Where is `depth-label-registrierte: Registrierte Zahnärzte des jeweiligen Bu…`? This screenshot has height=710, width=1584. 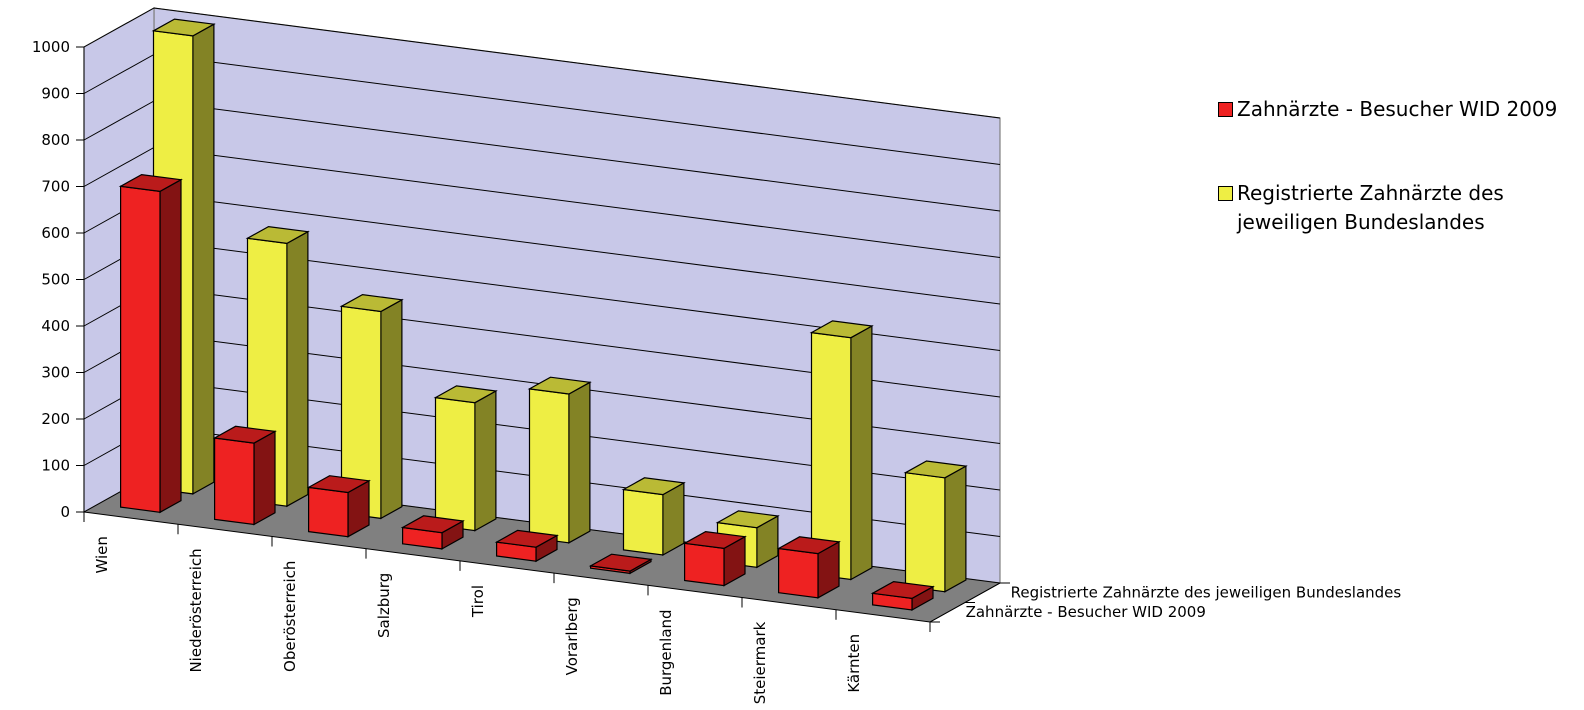 depth-label-registrierte: Registrierte Zahnärzte des jeweiligen Bu… is located at coordinates (1206, 593).